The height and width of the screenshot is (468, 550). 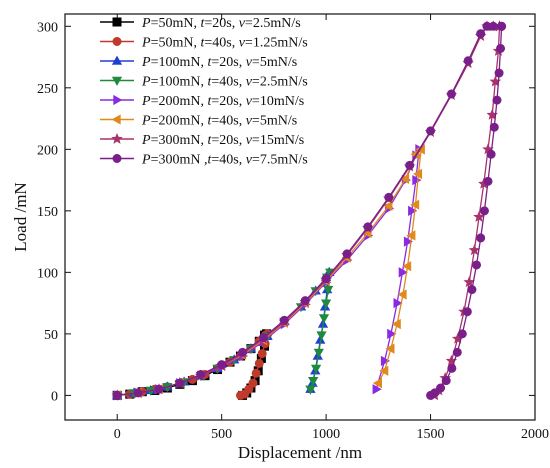 What do you see at coordinates (326, 434) in the screenshot?
I see `x-tick-label: 1000` at bounding box center [326, 434].